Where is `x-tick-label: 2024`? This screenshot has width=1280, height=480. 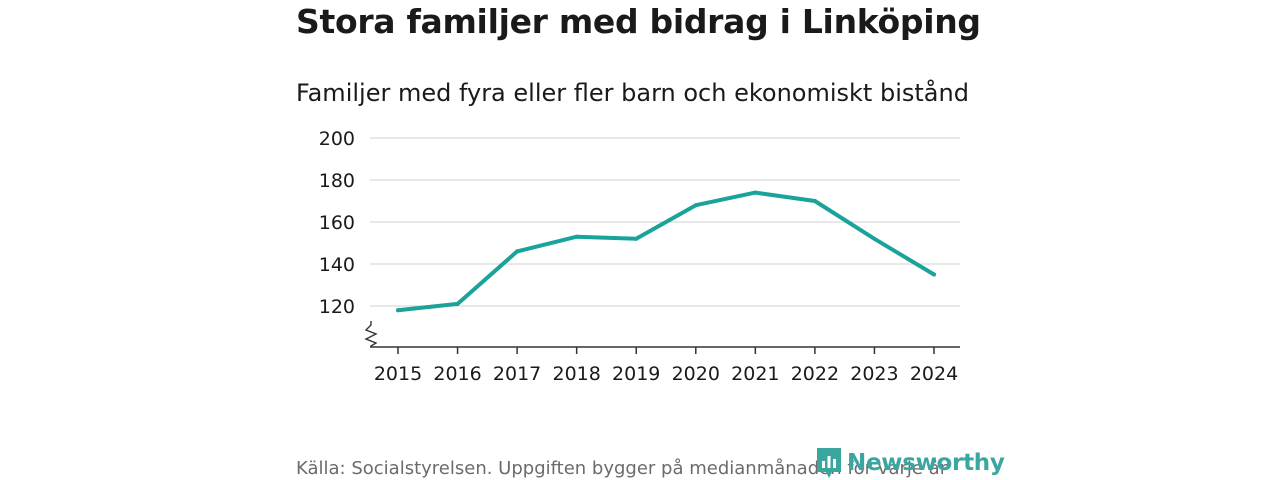
x-tick-label: 2024 is located at coordinates (934, 374).